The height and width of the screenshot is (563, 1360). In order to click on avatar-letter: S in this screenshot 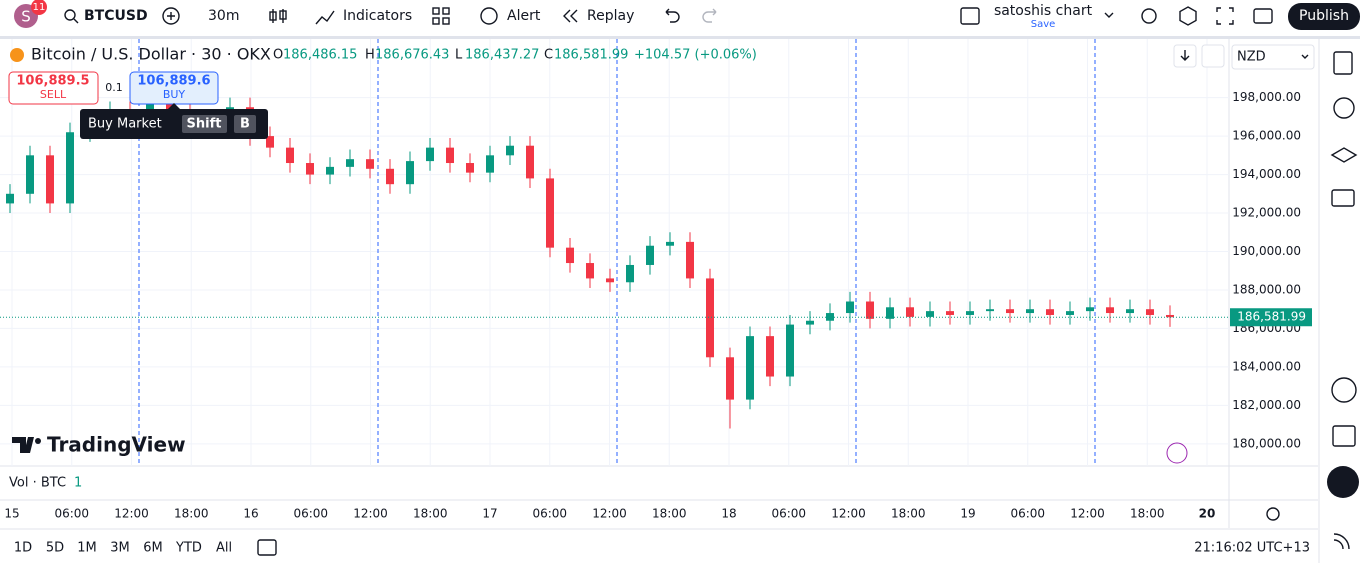, I will do `click(26, 17)`.